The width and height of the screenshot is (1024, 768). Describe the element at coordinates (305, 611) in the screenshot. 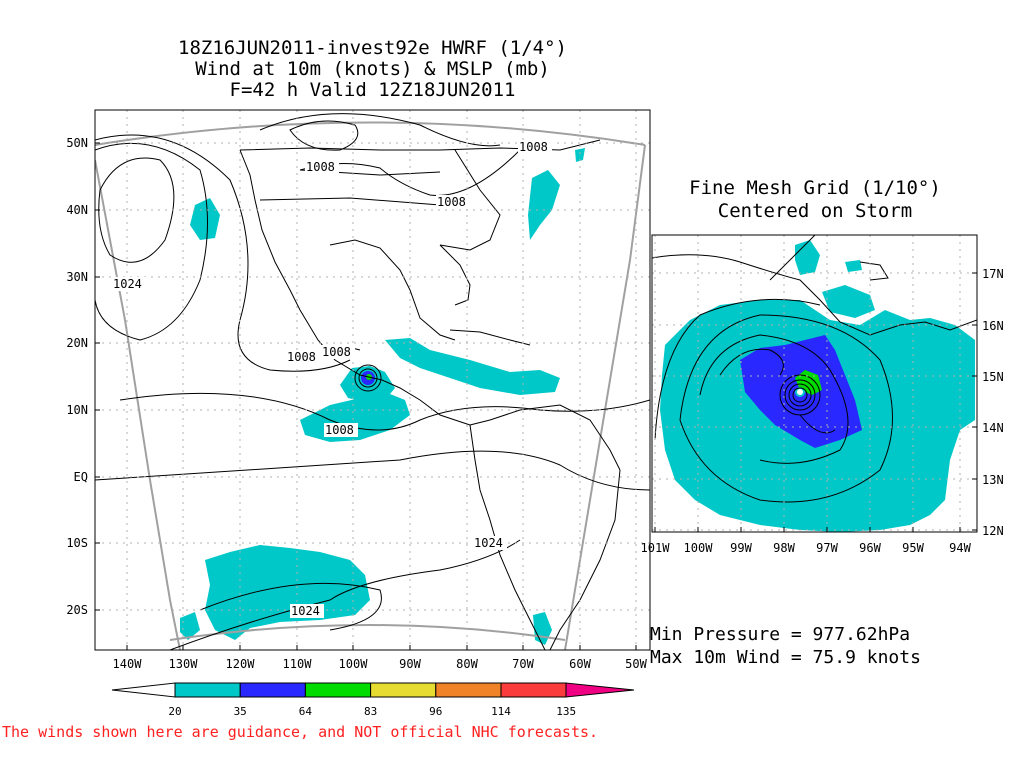

I see `isobar-label-9: 1024` at that location.